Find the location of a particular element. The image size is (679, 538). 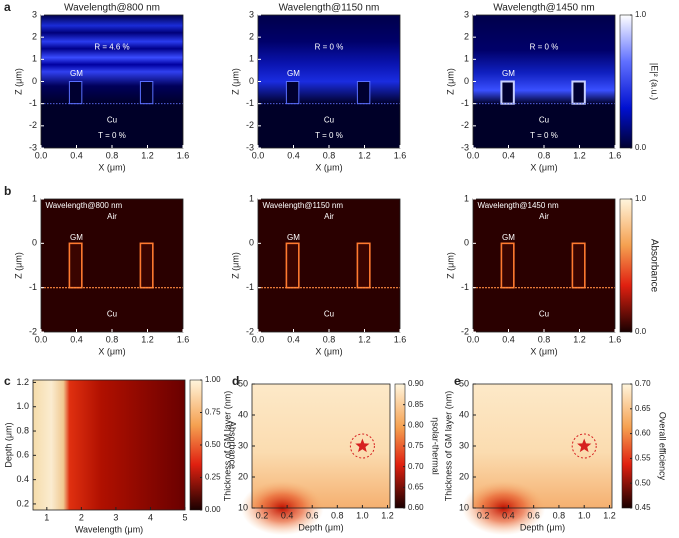

x-tick-label: 1.0 is located at coordinates (362, 515).